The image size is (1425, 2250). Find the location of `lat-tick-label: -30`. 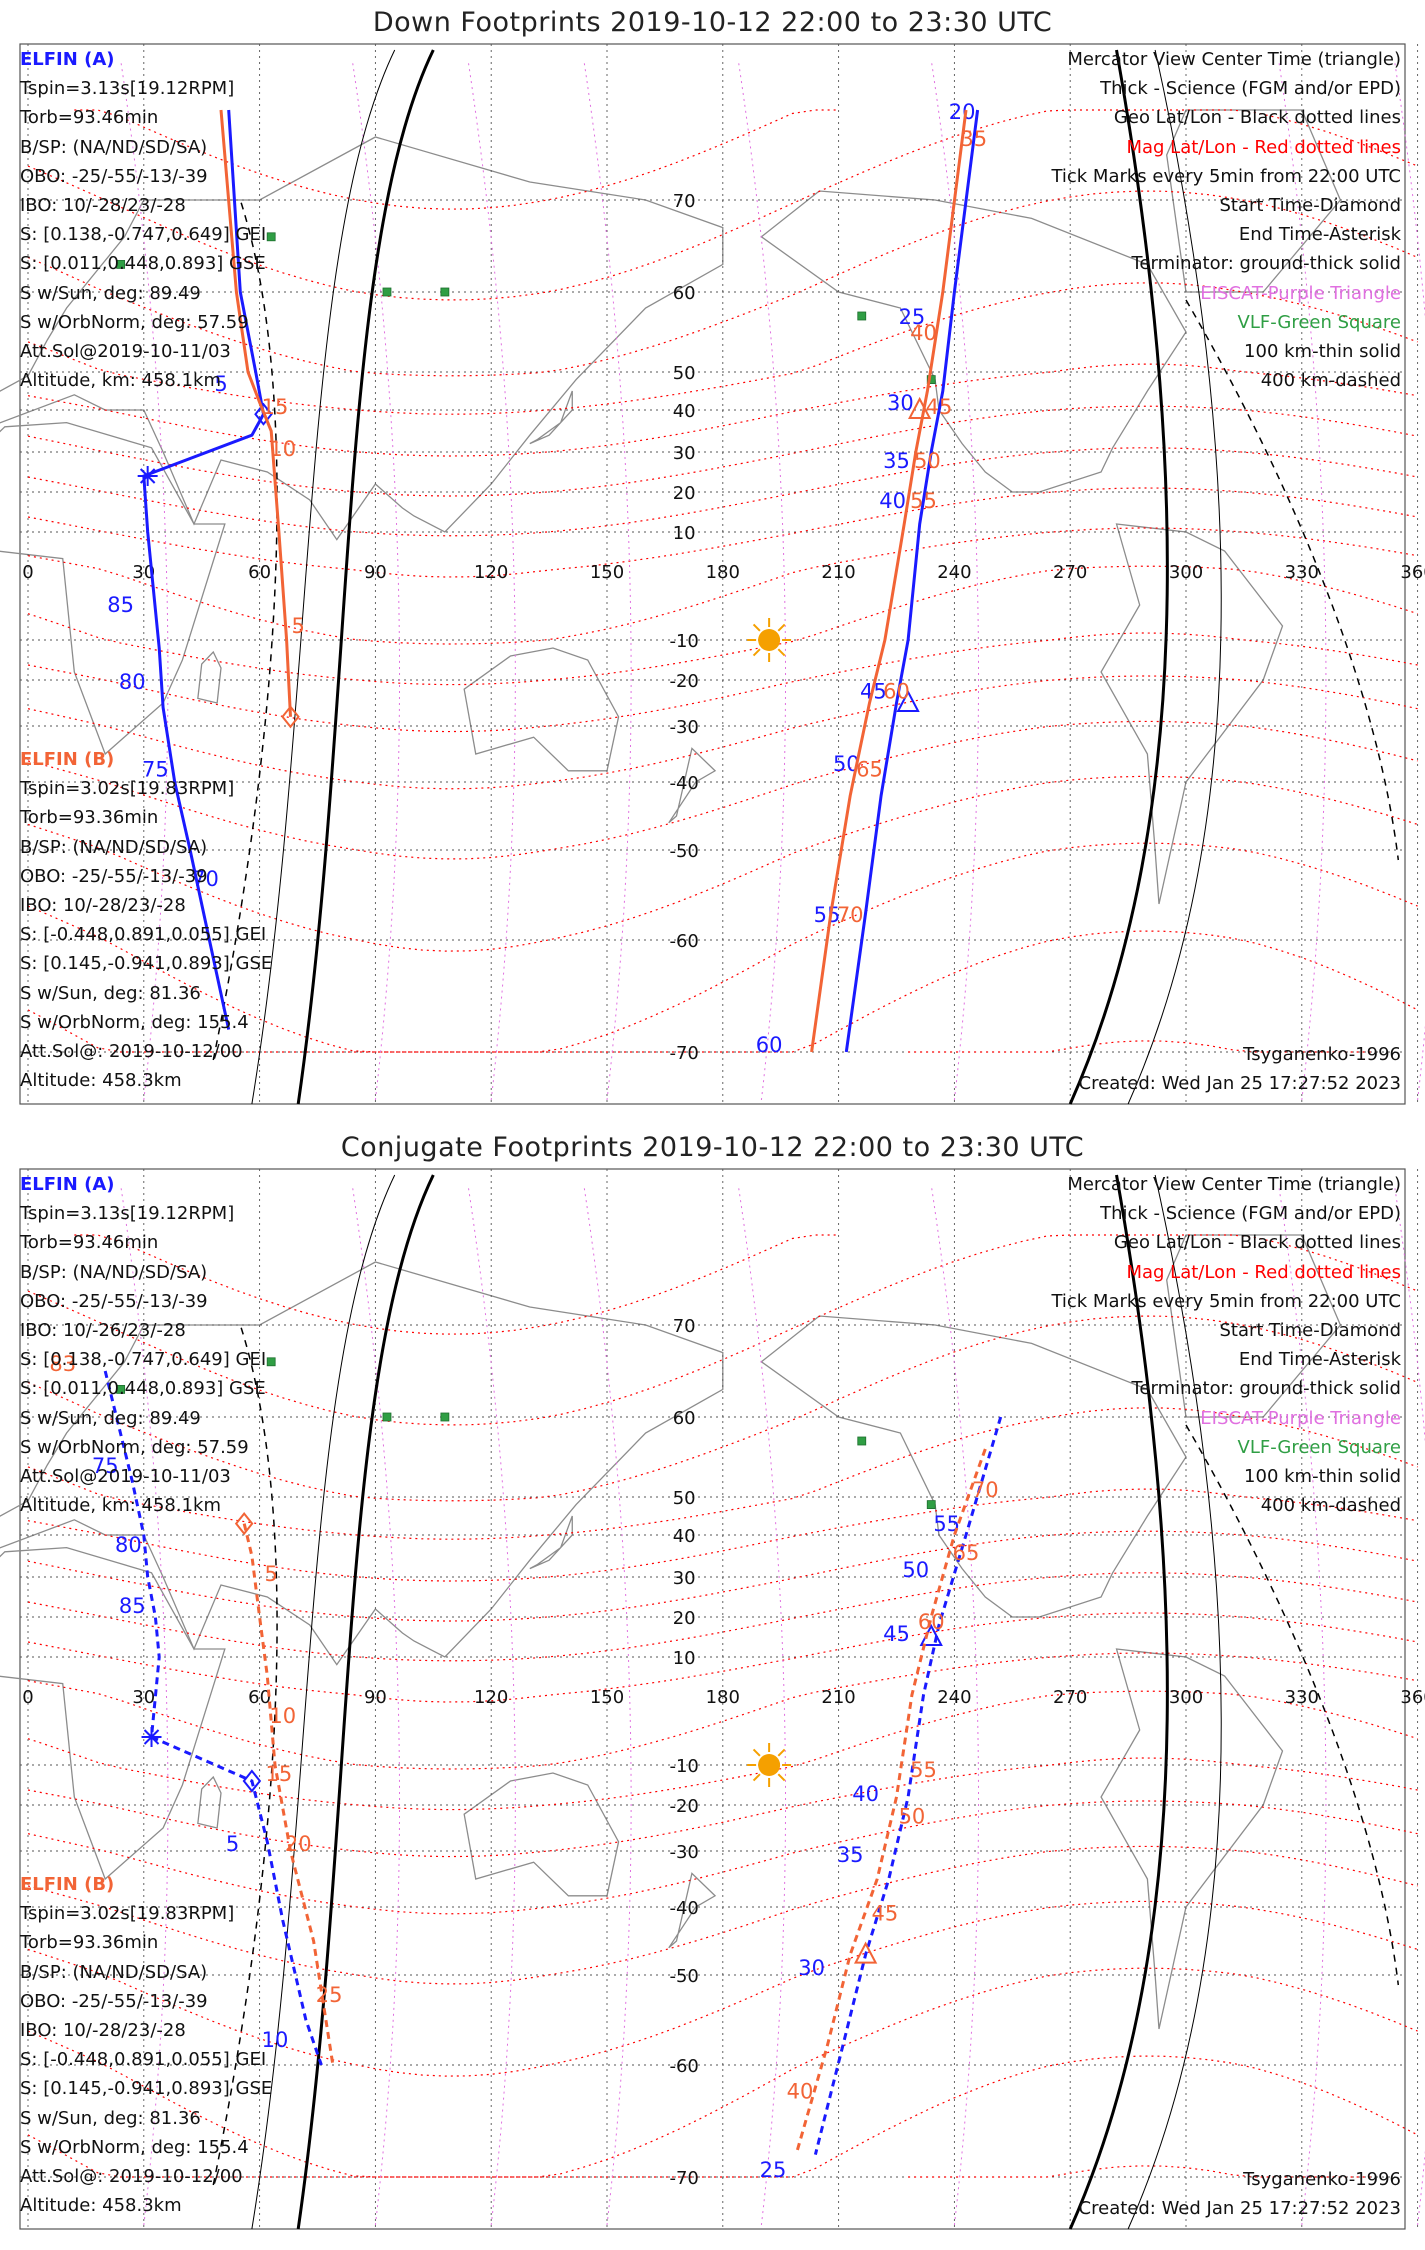

lat-tick-label: -30 is located at coordinates (683, 727).